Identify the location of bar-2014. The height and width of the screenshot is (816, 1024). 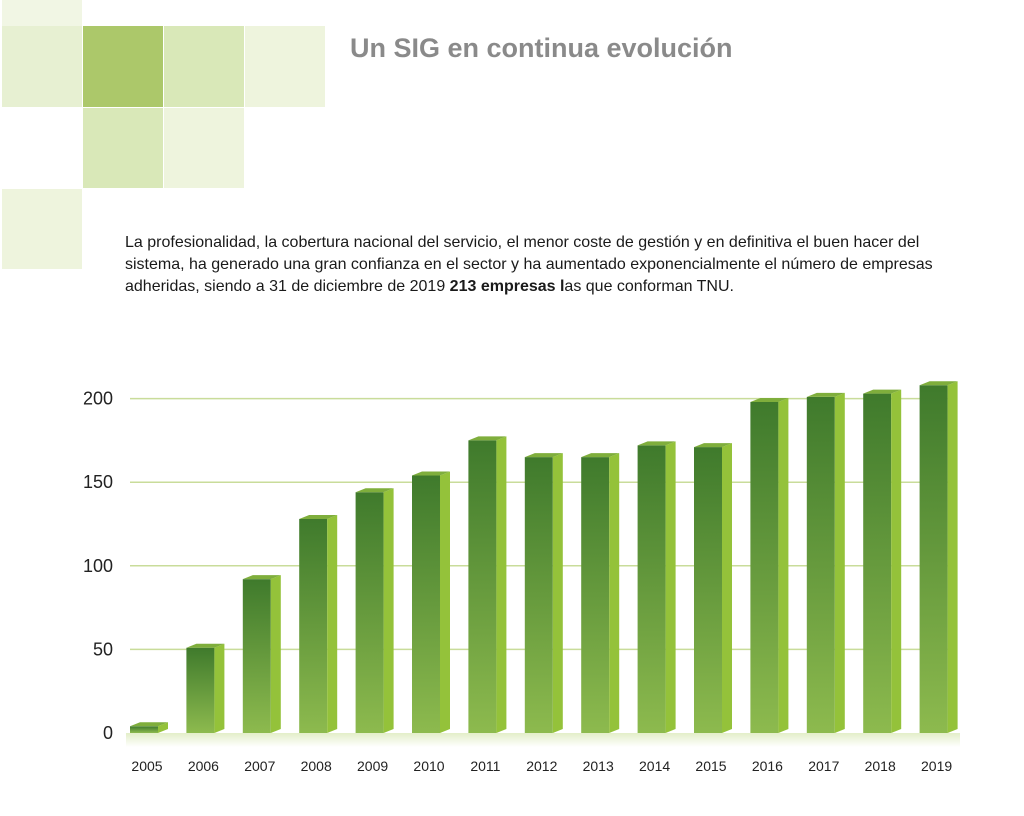
(656, 587).